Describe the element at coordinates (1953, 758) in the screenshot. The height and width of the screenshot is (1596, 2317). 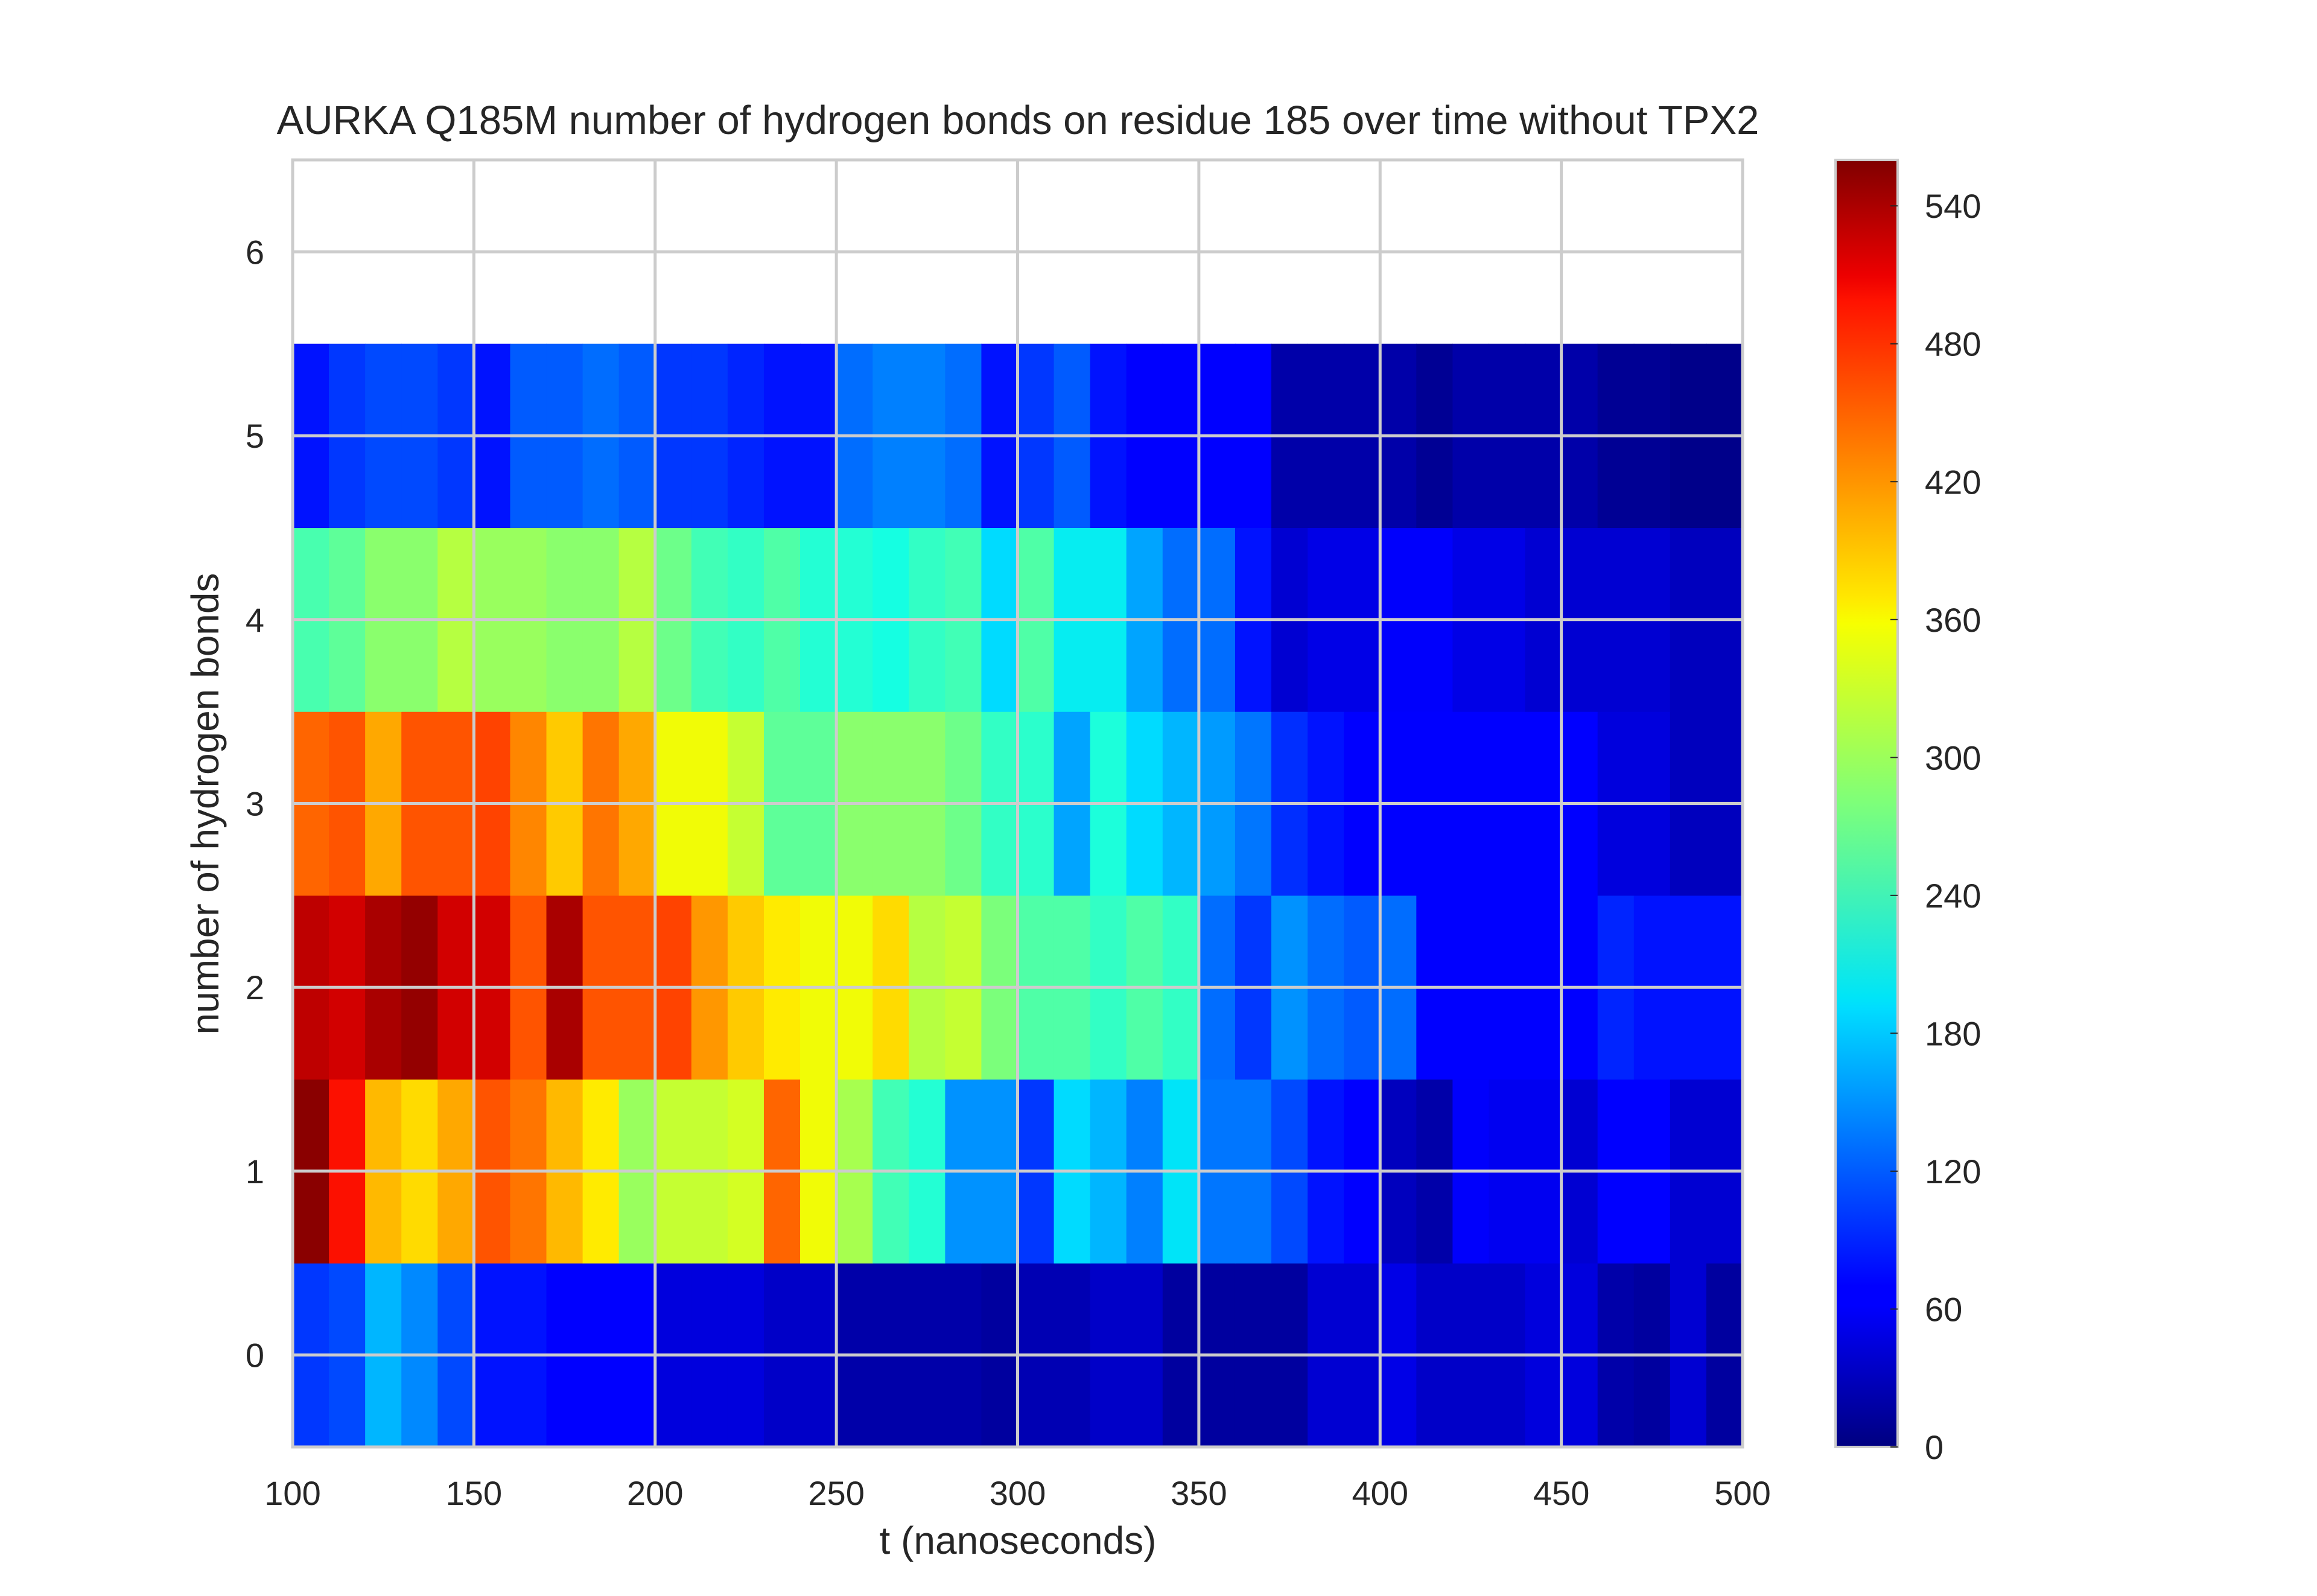
I see `colorbar-tick-label: 300` at that location.